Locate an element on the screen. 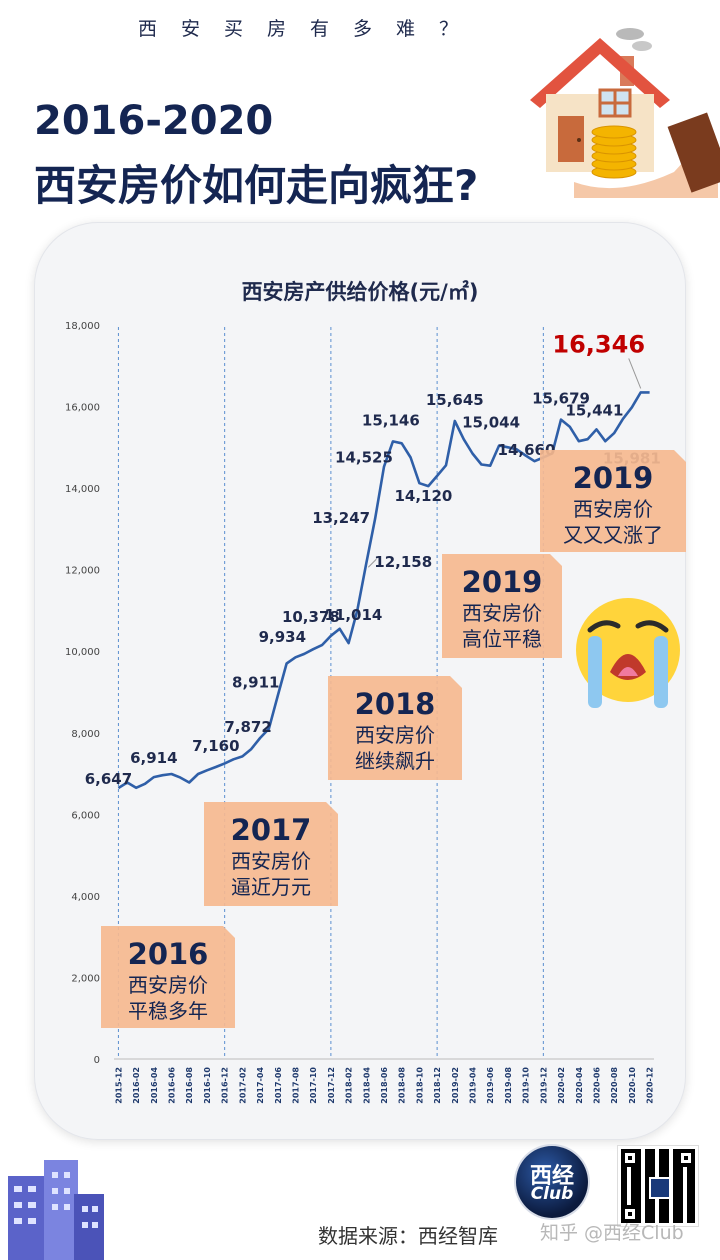  page-title: 西安房价如何走向疯狂? is located at coordinates (256, 185).